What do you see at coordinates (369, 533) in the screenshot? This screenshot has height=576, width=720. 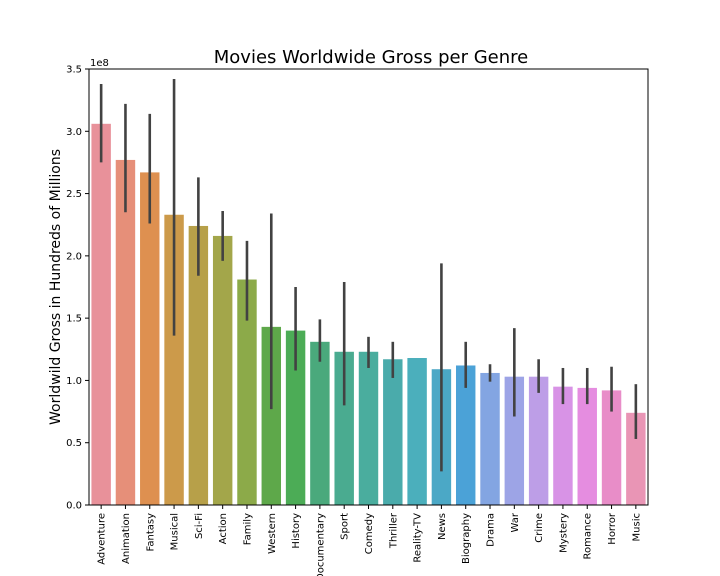 I see `x-tick-label: Comedy` at bounding box center [369, 533].